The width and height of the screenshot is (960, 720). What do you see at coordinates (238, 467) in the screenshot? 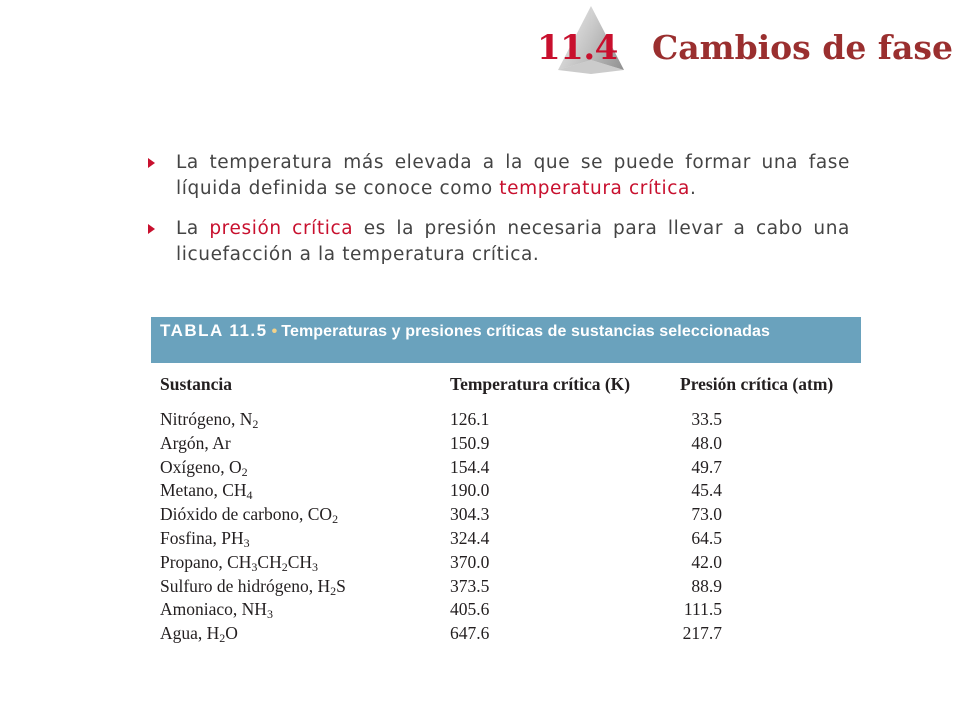
I see `substance-formula: O2` at bounding box center [238, 467].